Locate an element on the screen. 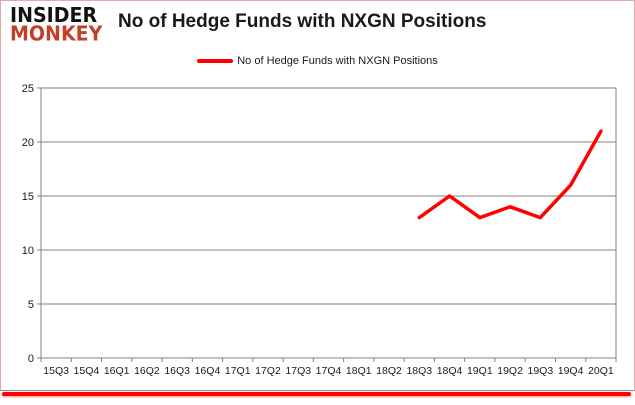  y-tick-label: 20 is located at coordinates (28, 143).